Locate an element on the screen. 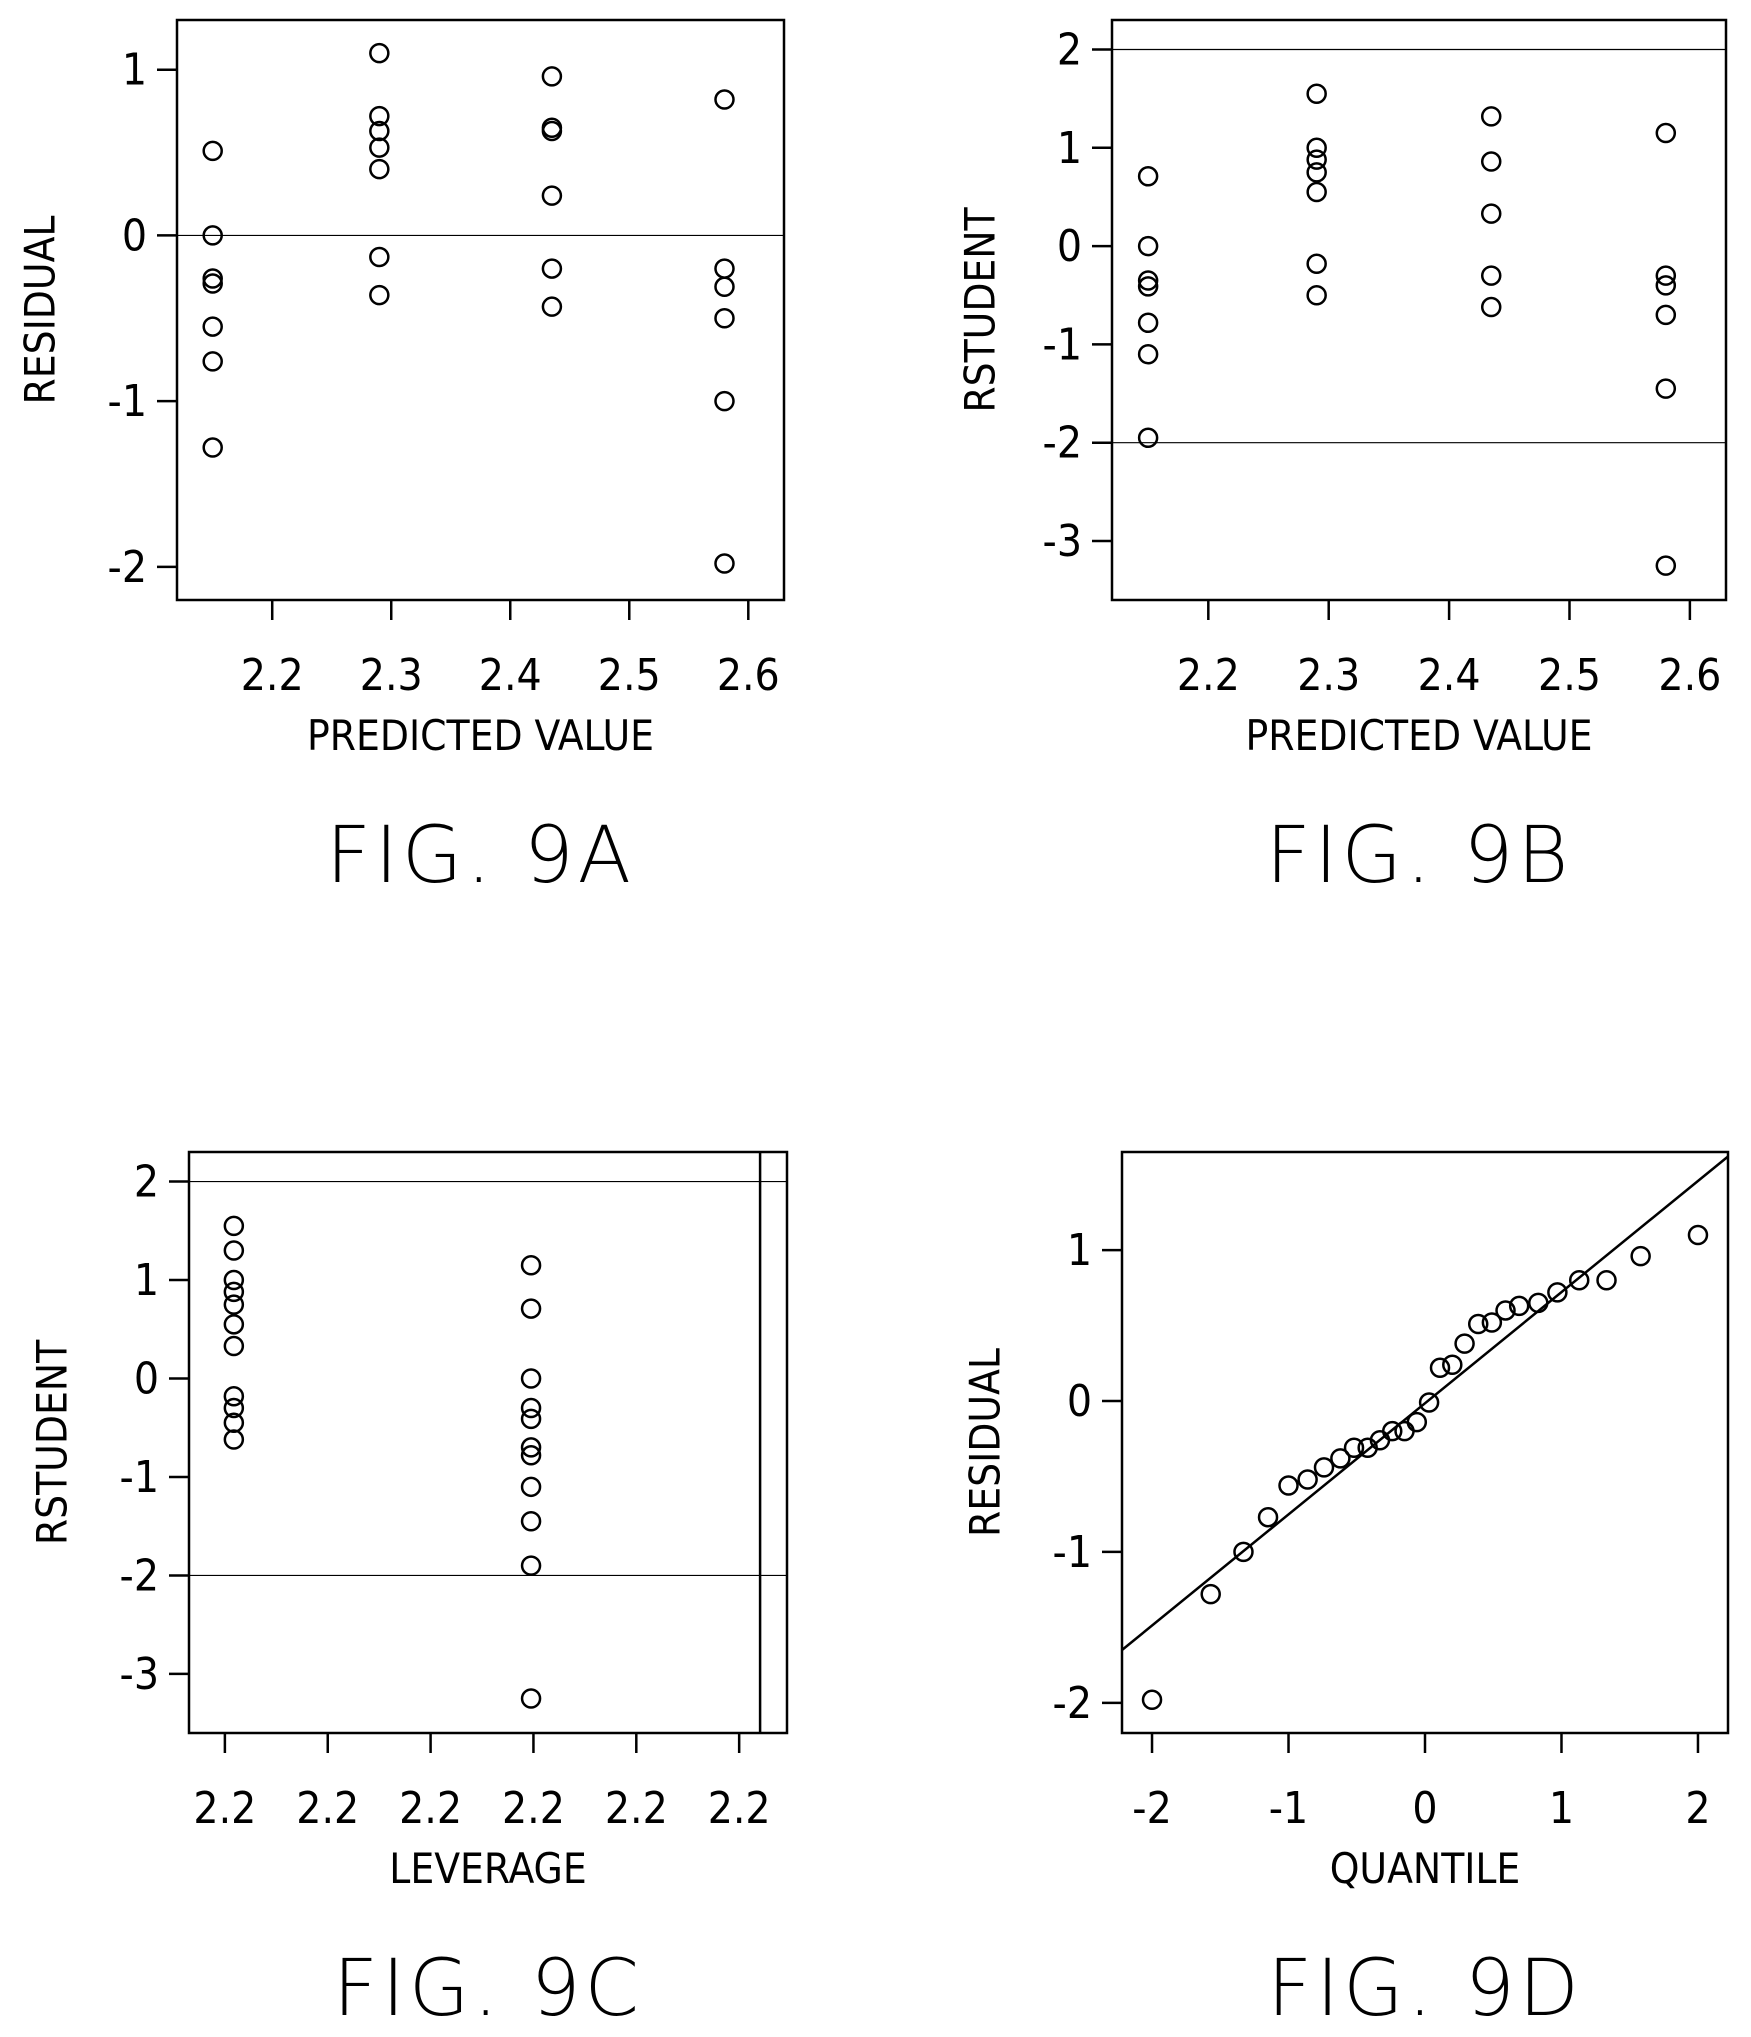  y-tick-label: -3 is located at coordinates (139, 1674).